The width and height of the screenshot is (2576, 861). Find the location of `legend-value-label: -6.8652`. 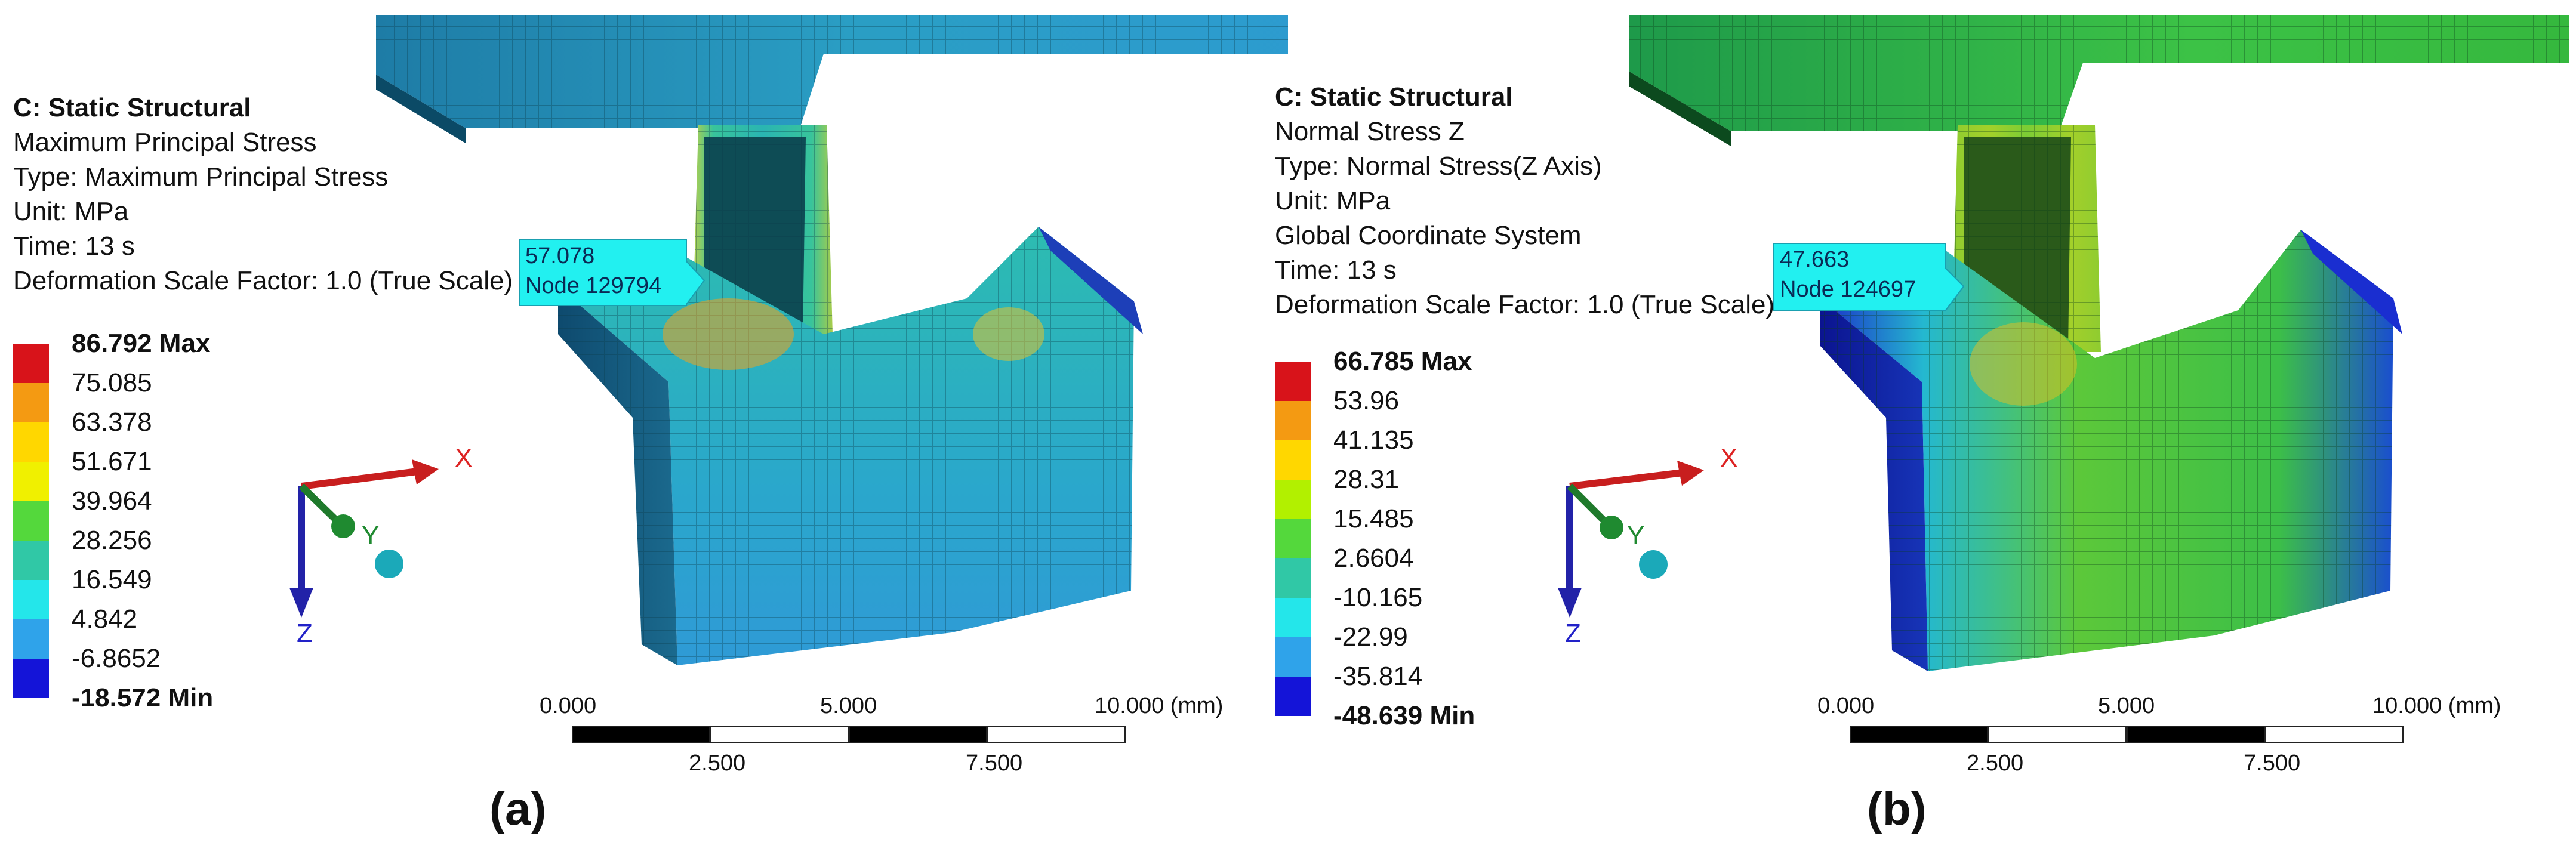

legend-value-label: -6.8652 is located at coordinates (116, 658).